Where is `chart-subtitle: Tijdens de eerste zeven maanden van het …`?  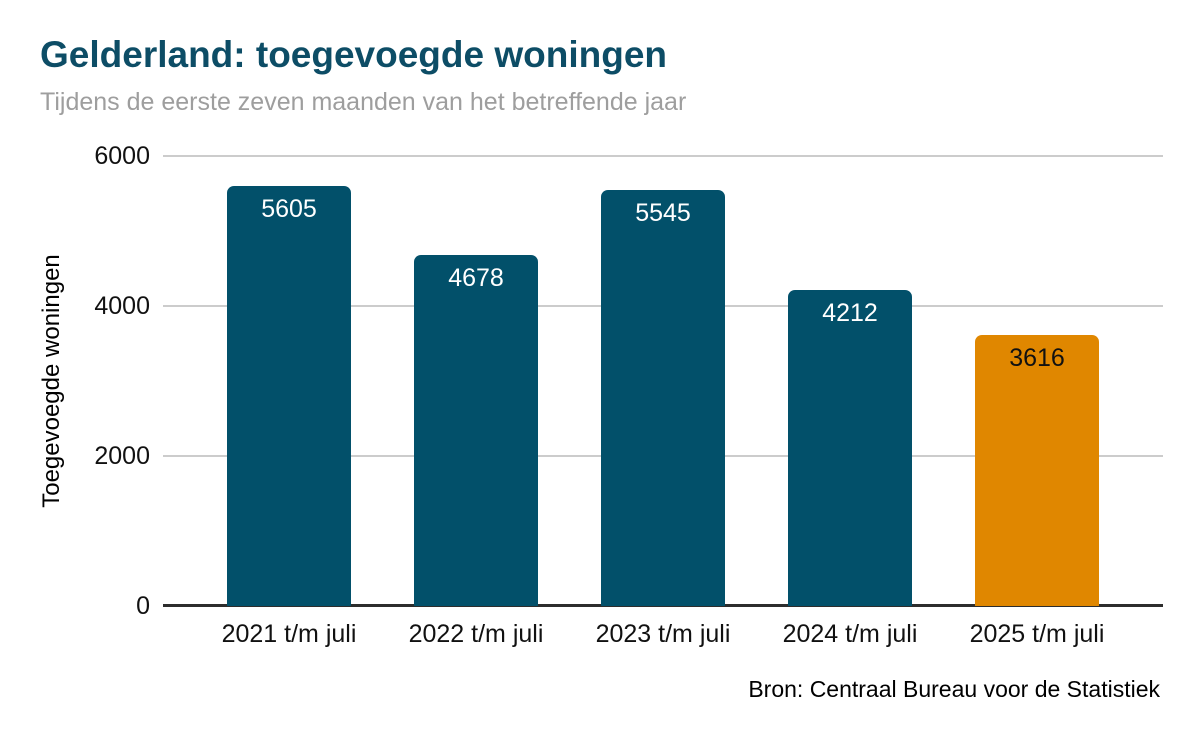 chart-subtitle: Tijdens de eerste zeven maanden van het … is located at coordinates (363, 102).